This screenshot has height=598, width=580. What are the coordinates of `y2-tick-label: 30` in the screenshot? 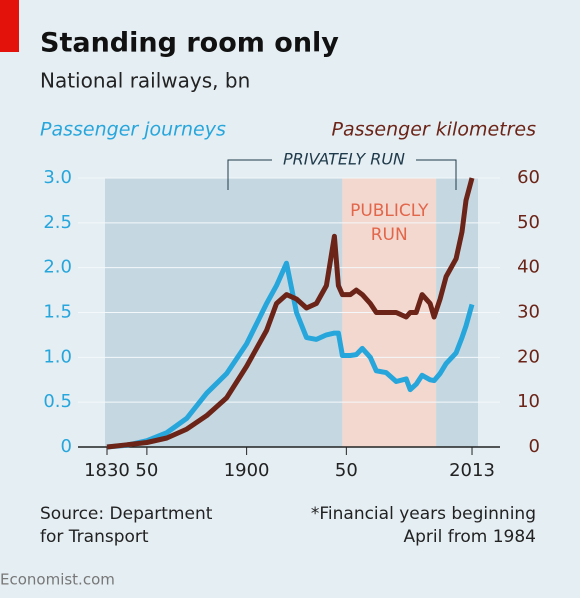 It's located at (528, 312).